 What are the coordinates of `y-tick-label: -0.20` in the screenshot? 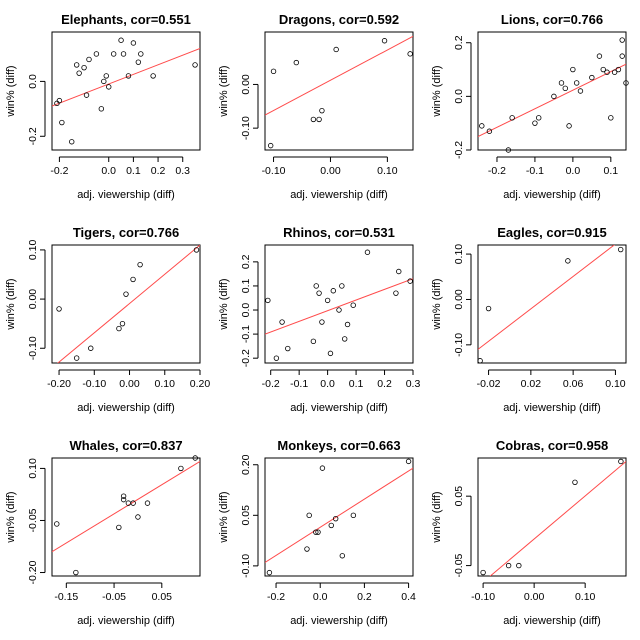 It's located at (33, 572).